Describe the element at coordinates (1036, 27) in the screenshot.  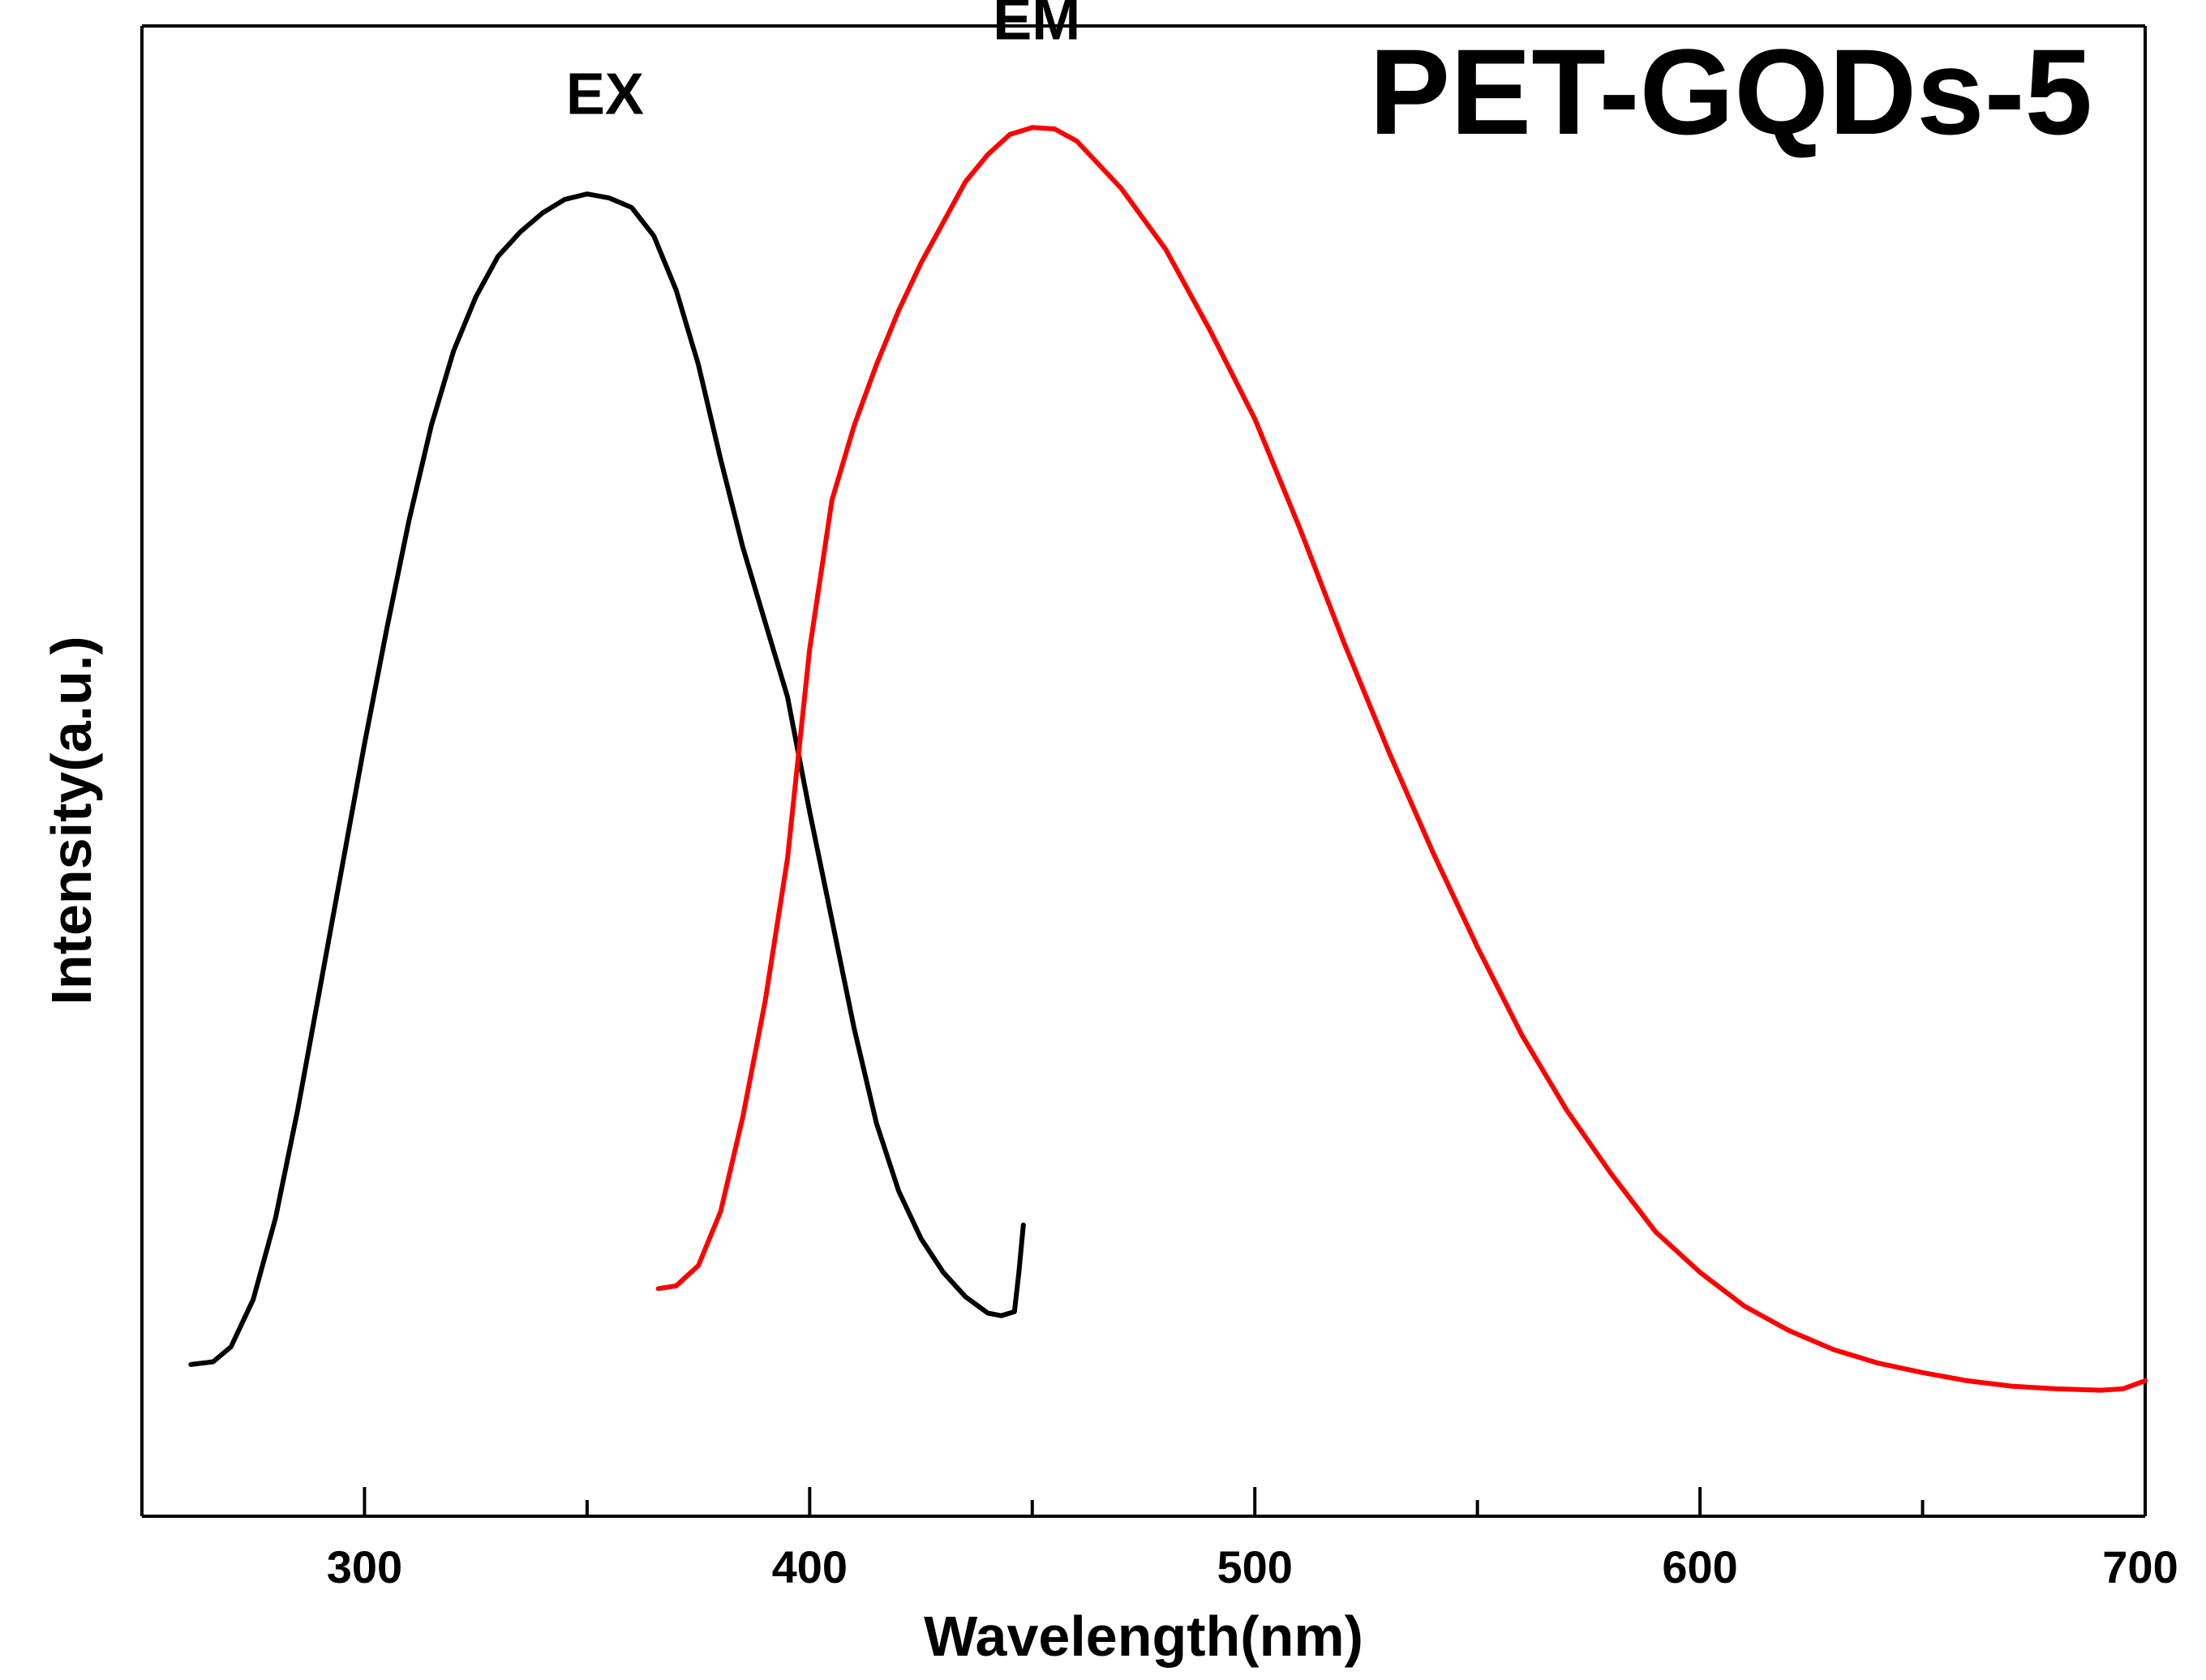
I see `series-label-em: EM` at that location.